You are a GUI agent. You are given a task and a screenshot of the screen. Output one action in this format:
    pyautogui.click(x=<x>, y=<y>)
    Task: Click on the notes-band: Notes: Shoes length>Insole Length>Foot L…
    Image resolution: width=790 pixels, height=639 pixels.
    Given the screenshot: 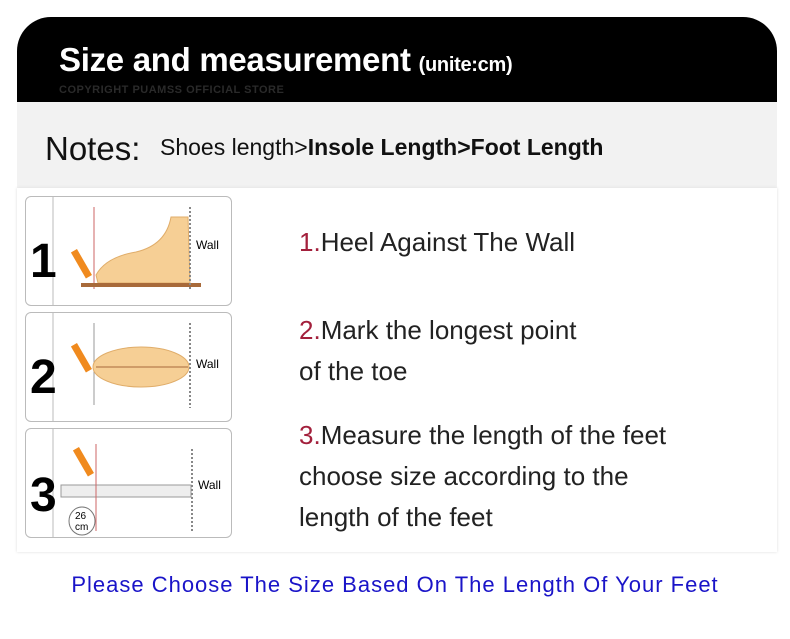 What is the action you would take?
    pyautogui.click(x=397, y=145)
    